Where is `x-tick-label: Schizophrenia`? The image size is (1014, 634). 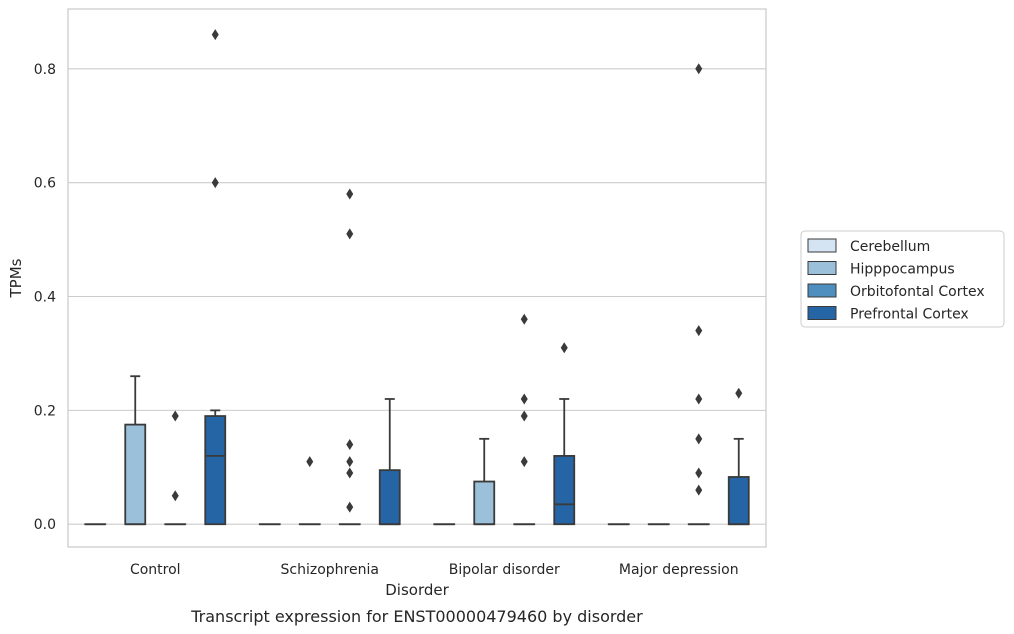
x-tick-label: Schizophrenia is located at coordinates (330, 570).